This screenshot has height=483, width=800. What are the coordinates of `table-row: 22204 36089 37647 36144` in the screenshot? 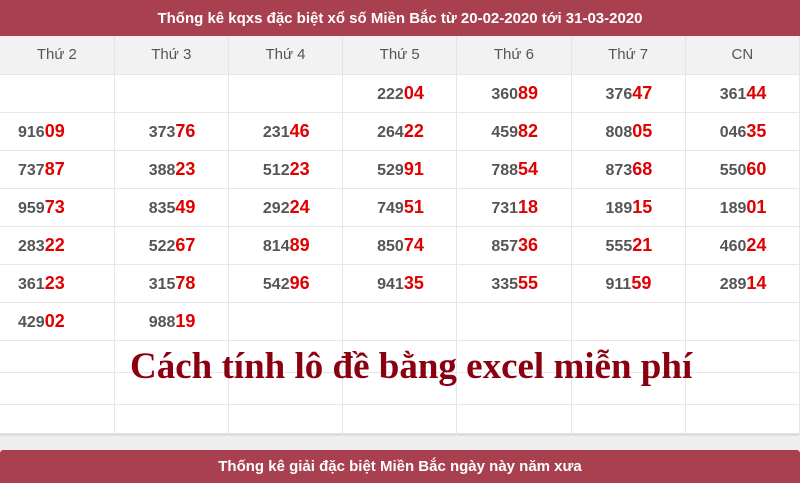 It's located at (400, 93).